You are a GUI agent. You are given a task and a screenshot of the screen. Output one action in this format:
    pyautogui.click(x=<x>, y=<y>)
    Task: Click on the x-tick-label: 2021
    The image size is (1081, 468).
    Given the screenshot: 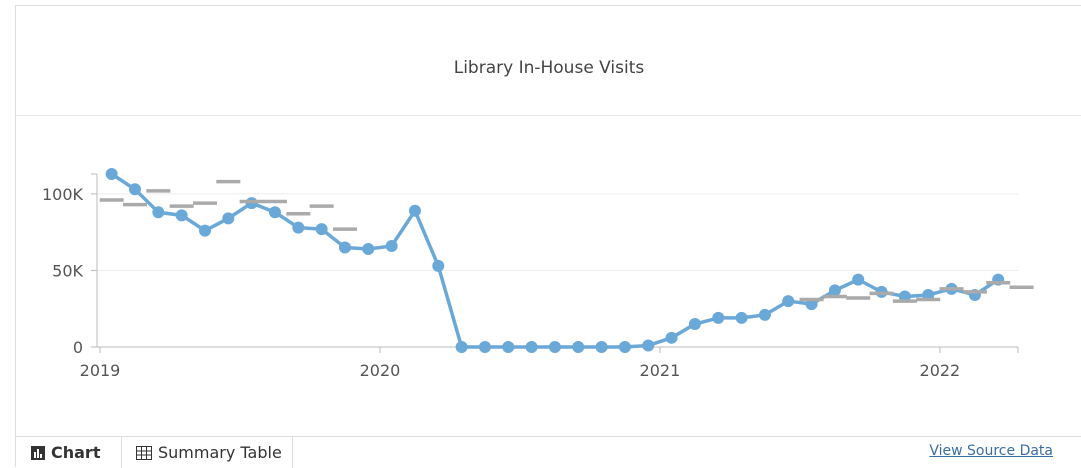 What is the action you would take?
    pyautogui.click(x=660, y=370)
    